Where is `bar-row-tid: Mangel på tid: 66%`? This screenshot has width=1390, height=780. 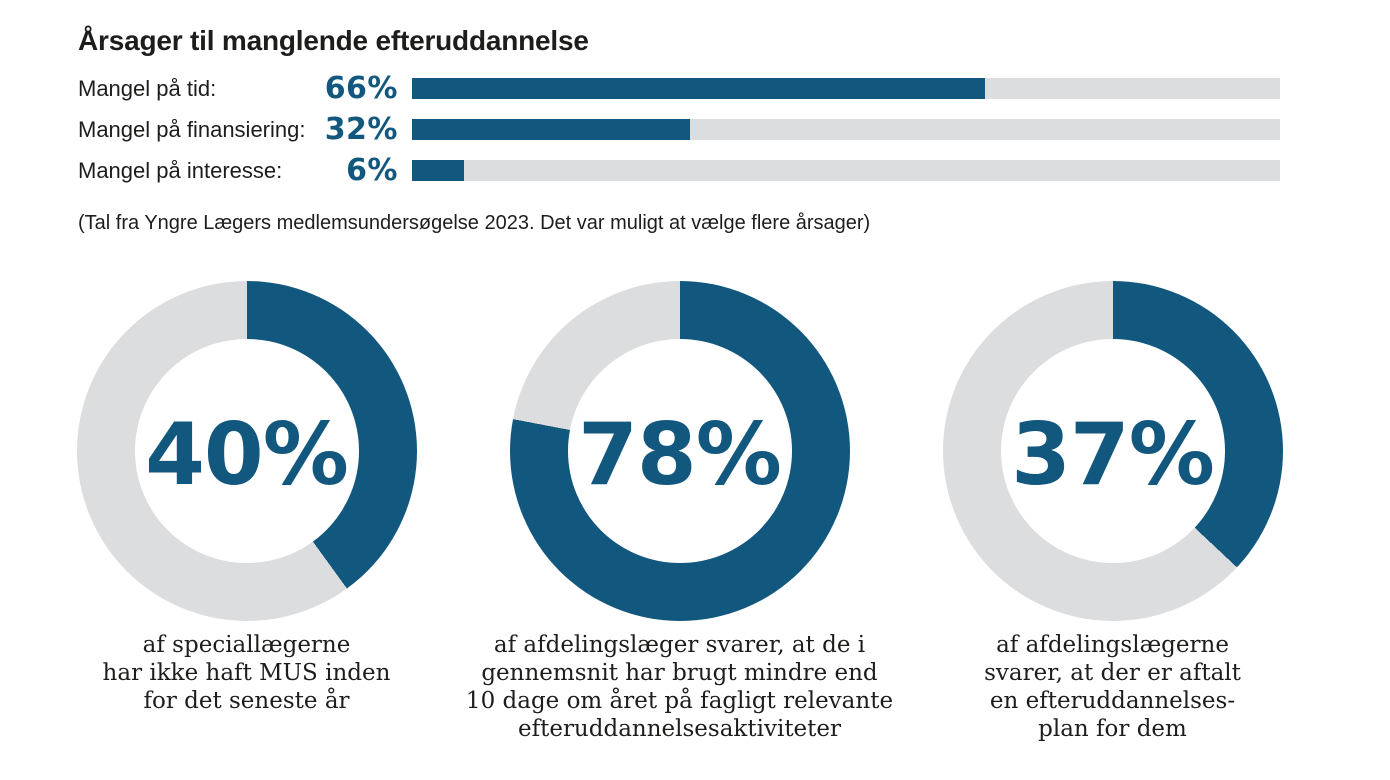
bar-row-tid: Mangel på tid: 66% is located at coordinates (679, 88).